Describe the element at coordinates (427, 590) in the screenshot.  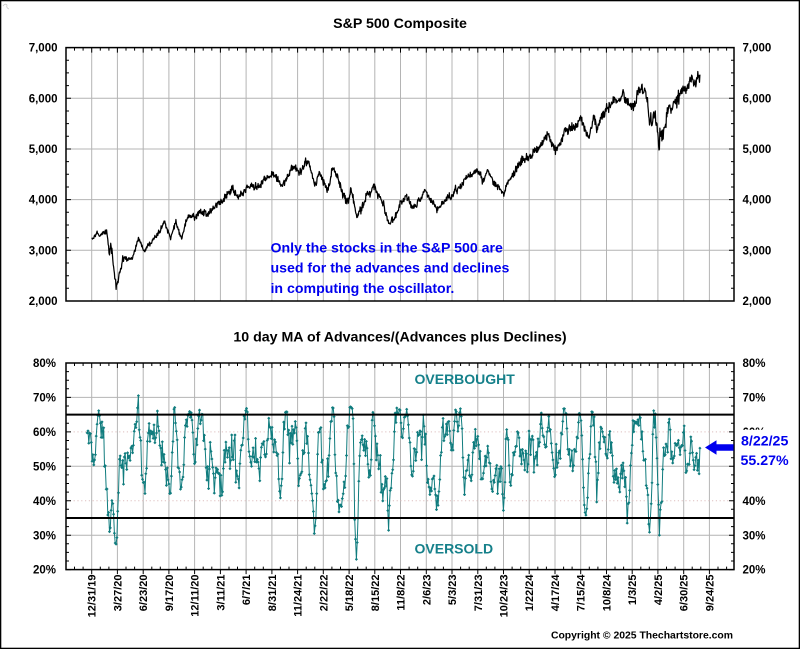
I see `svg-text: 2/6/23` at that location.